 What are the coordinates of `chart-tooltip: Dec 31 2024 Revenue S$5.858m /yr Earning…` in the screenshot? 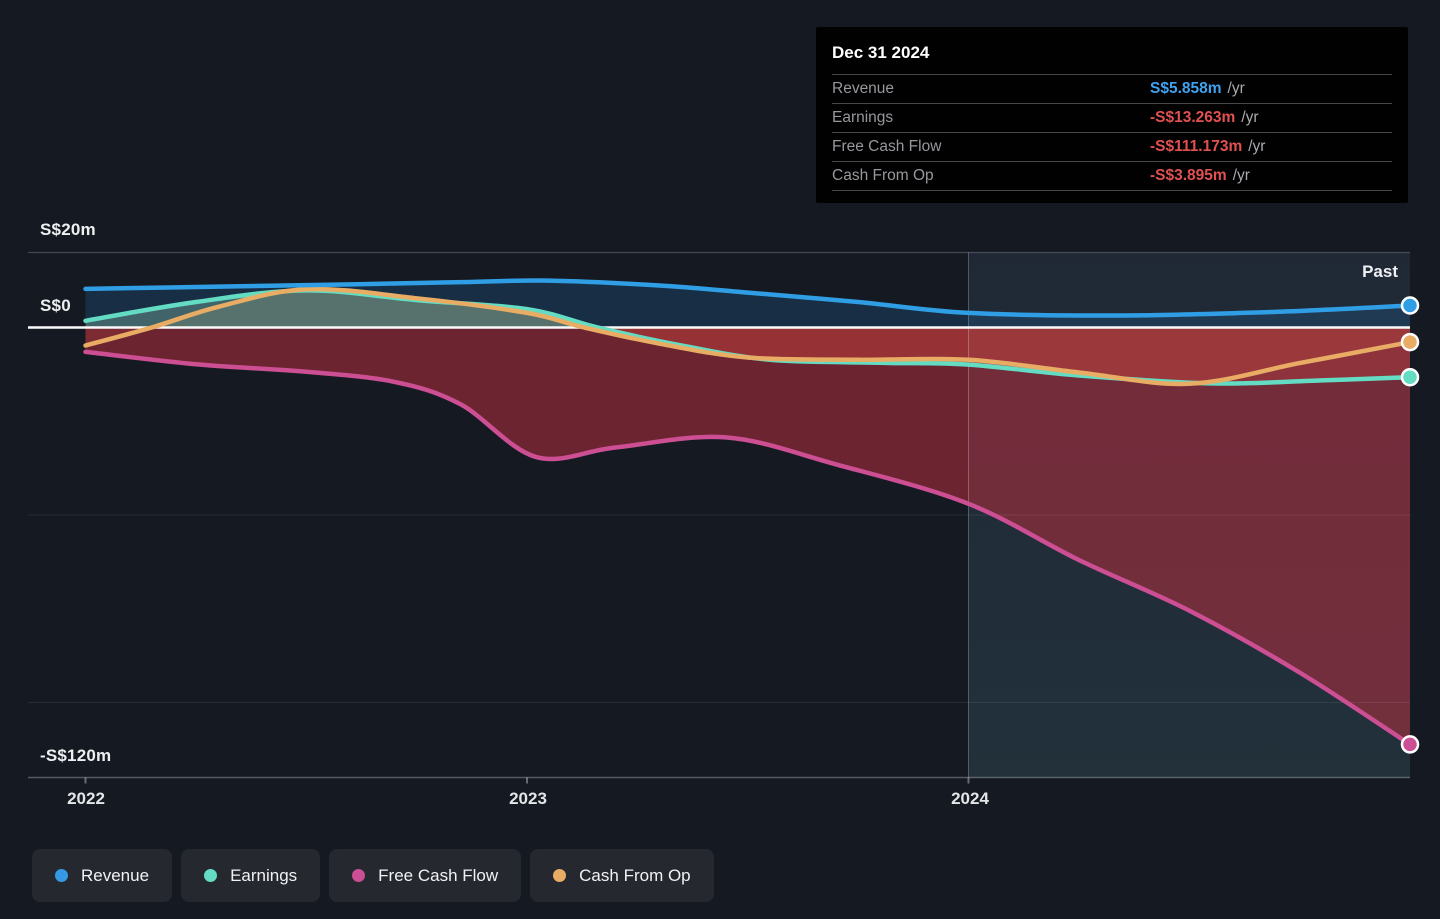 It's located at (1112, 115).